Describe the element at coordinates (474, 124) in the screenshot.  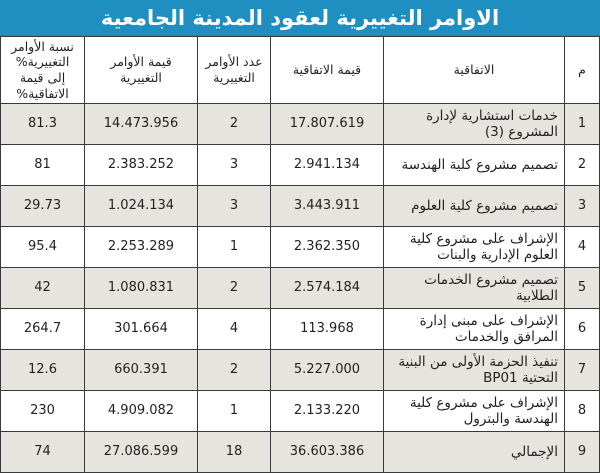
I see `cell-agreement: خدمات استشارية لإدارة المشروع (3)` at that location.